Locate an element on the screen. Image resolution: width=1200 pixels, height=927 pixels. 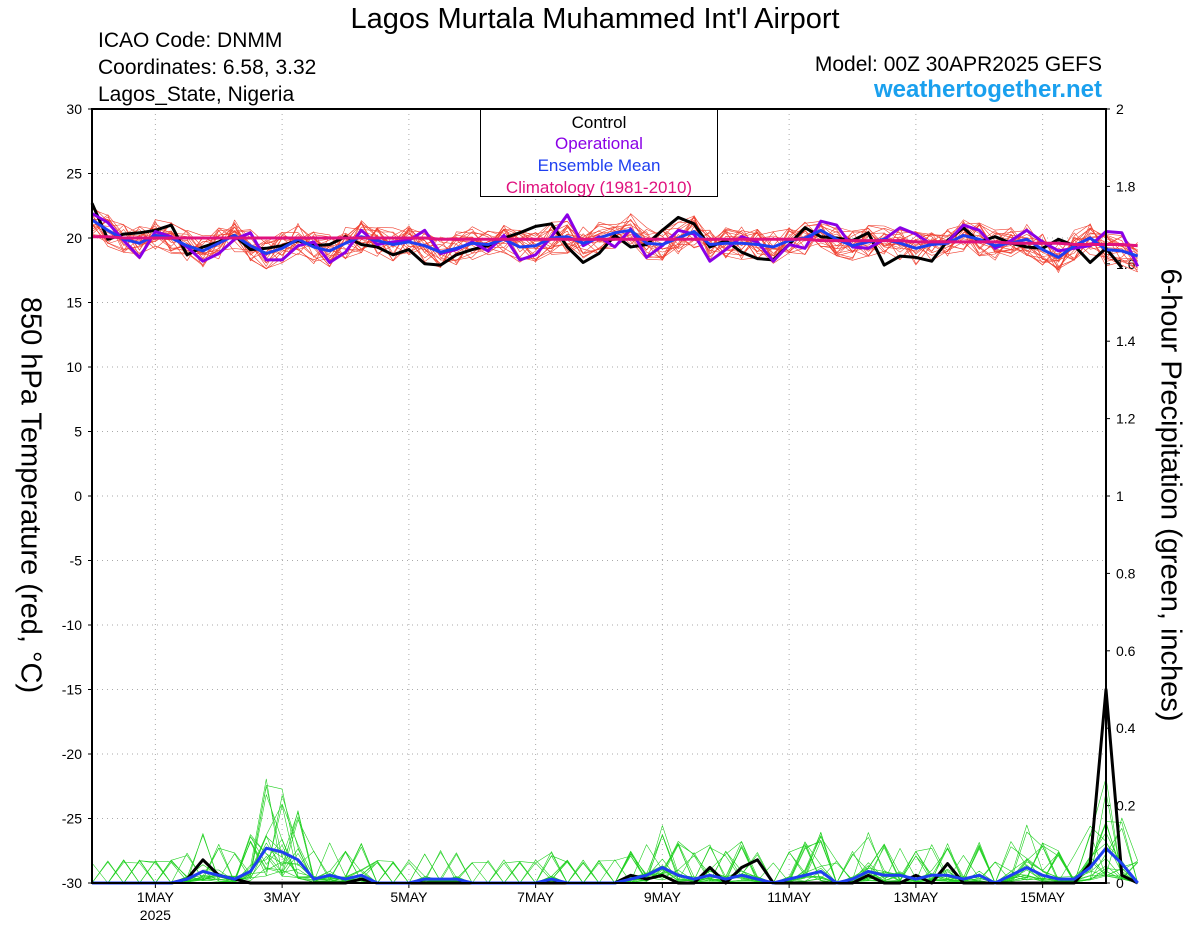
y-tick-label-right: 1.2 is located at coordinates (1126, 419).